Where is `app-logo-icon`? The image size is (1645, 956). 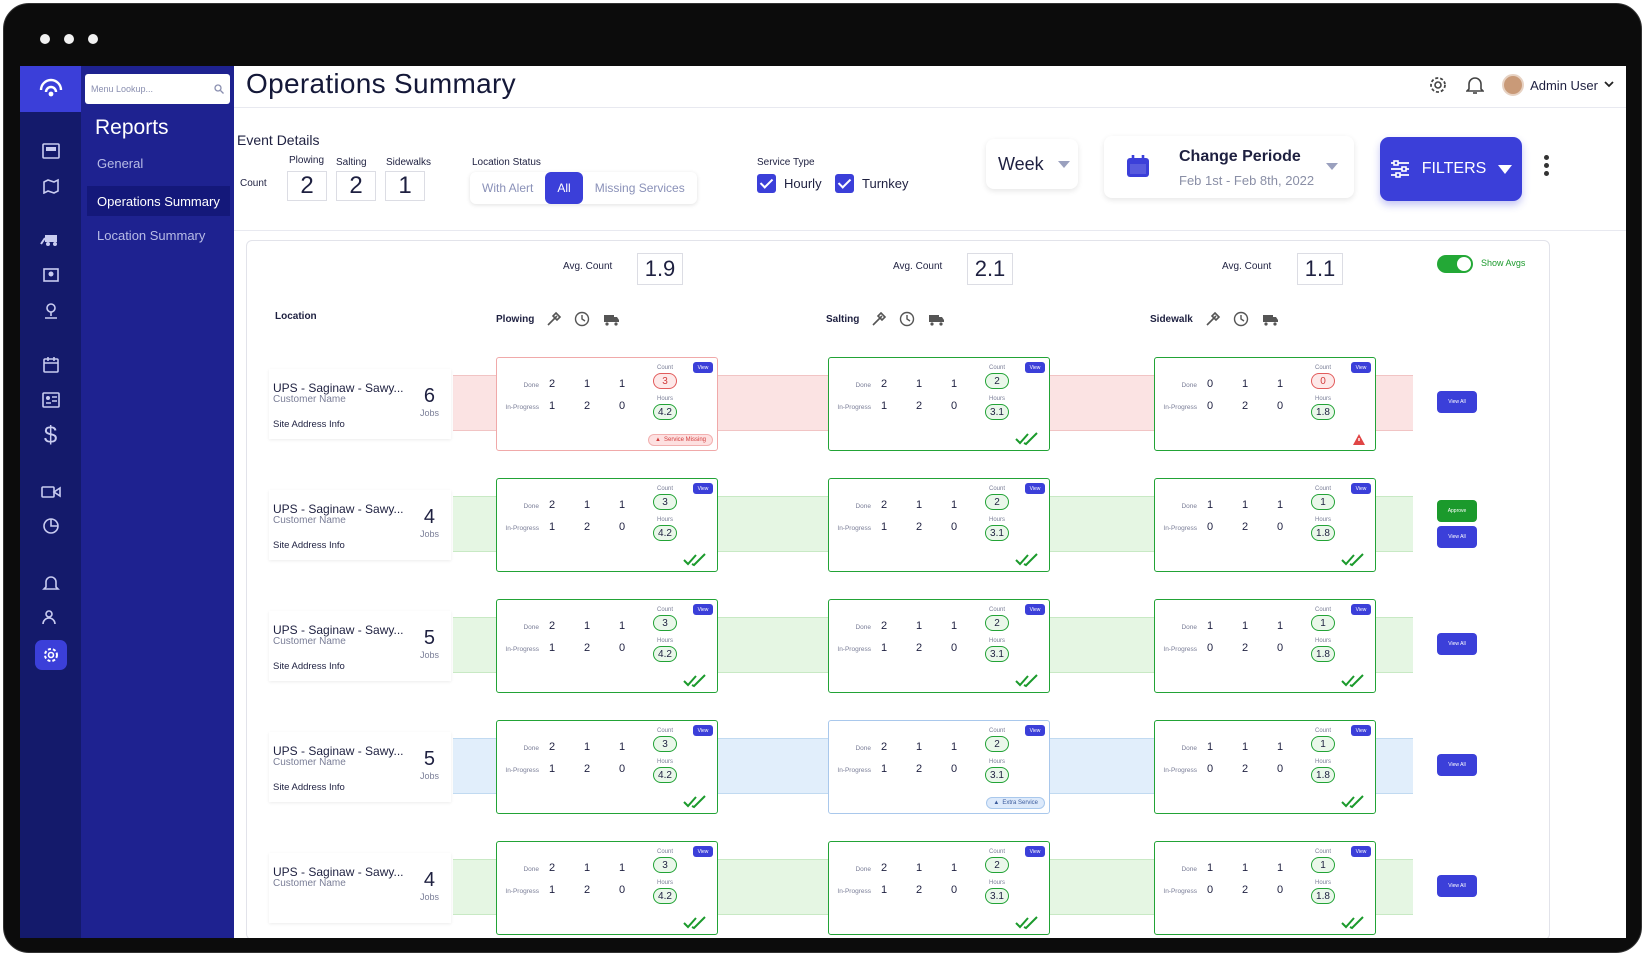
app-logo-icon is located at coordinates (50, 89).